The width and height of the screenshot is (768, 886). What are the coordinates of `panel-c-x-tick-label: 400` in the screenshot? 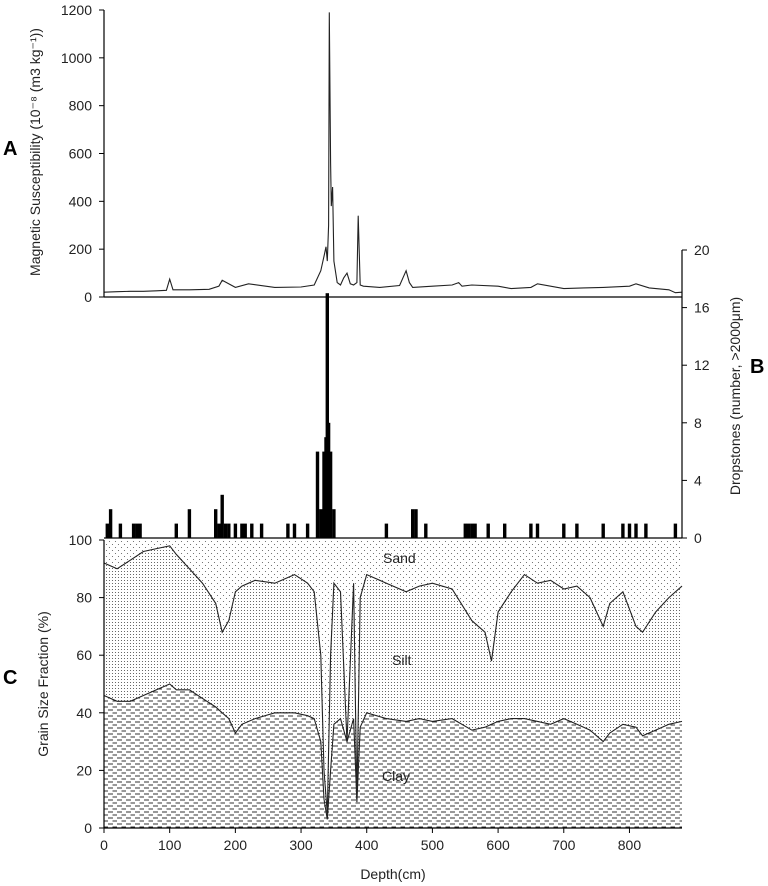 It's located at (367, 845).